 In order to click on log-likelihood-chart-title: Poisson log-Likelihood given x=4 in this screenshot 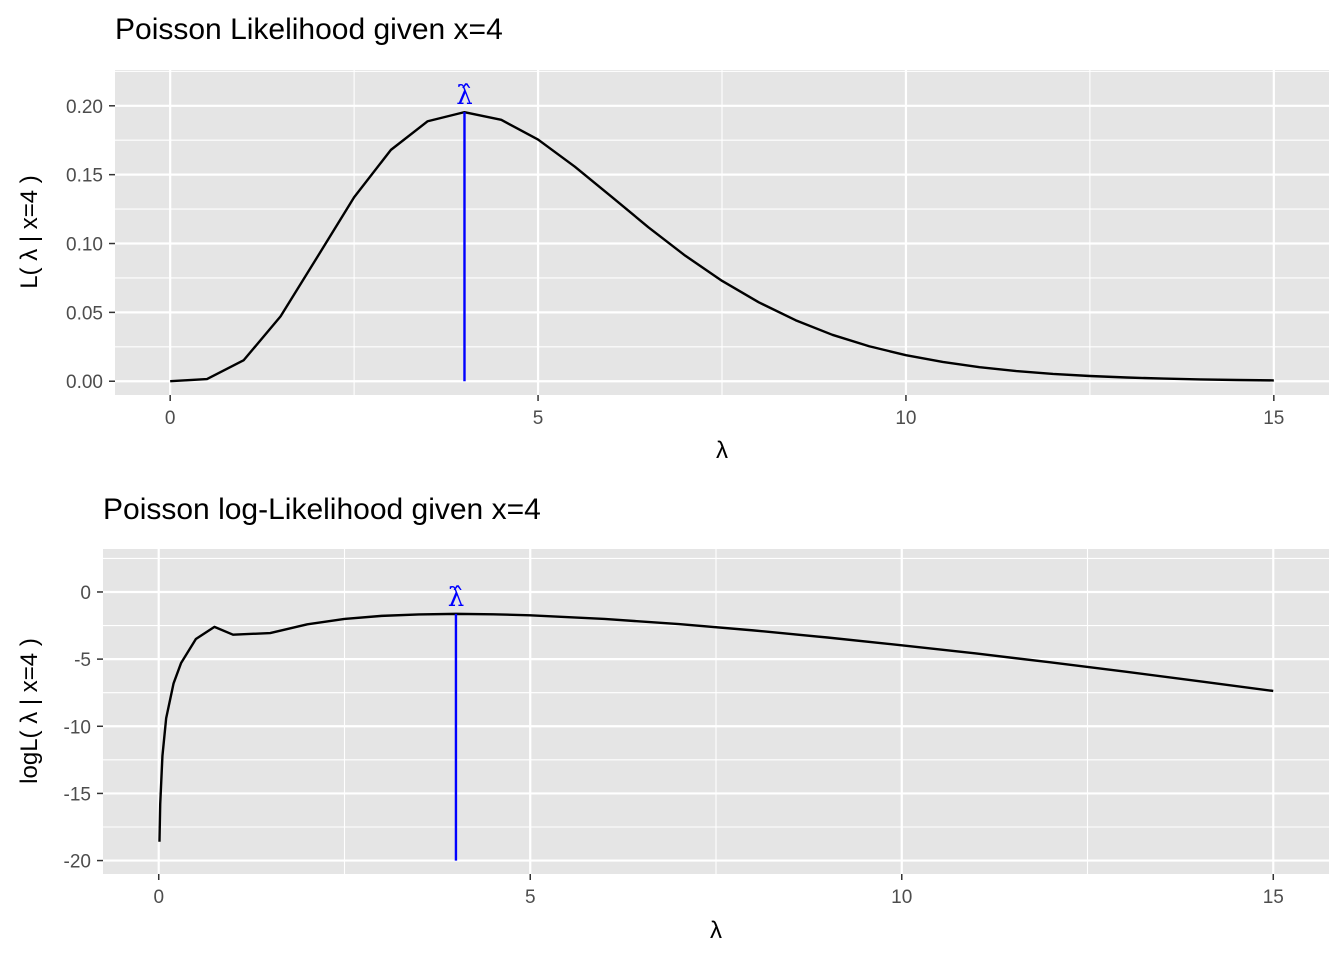, I will do `click(322, 509)`.